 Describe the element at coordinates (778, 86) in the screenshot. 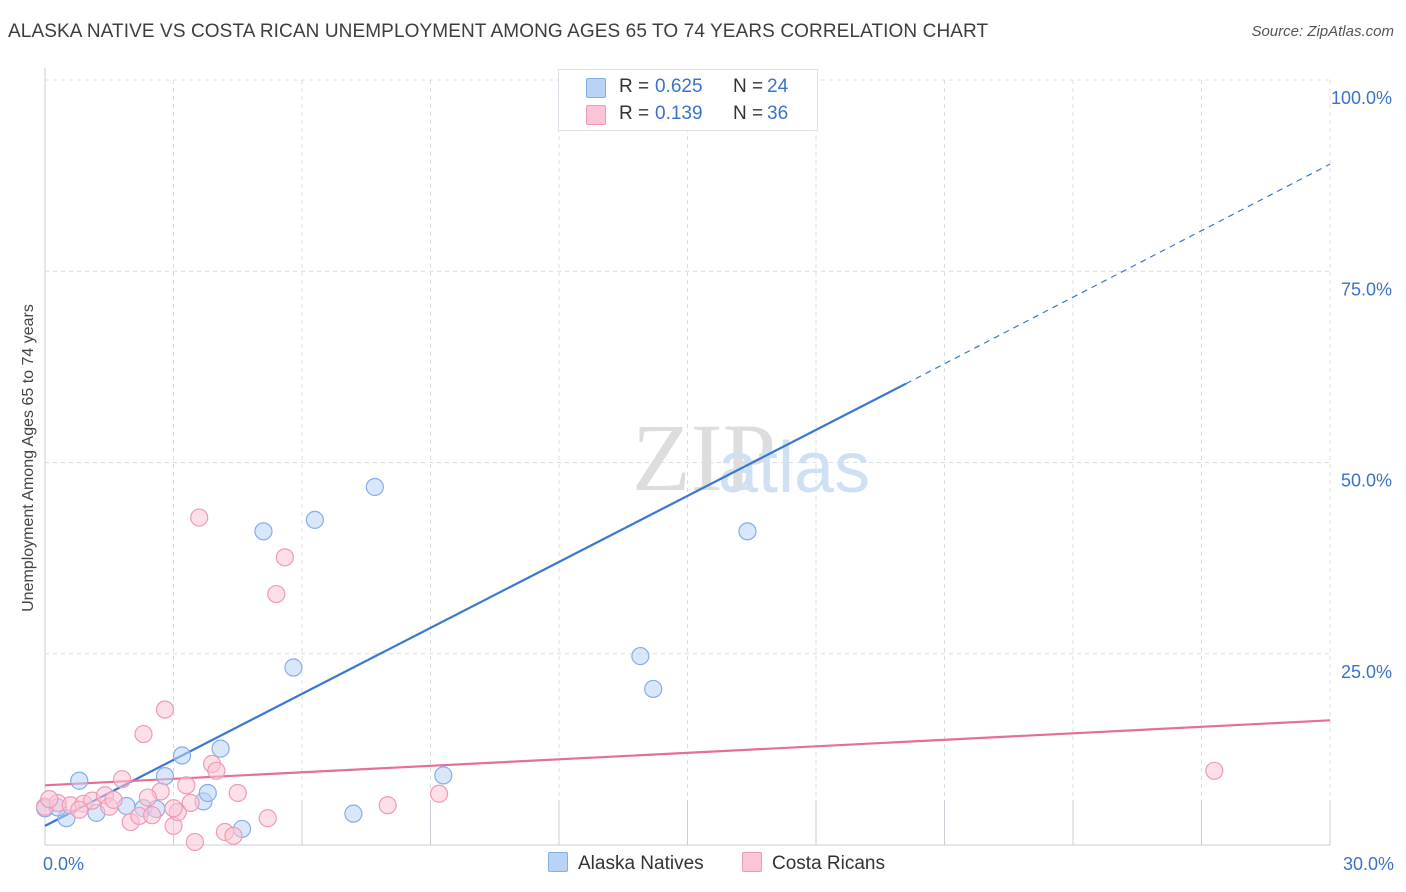

I see `n-value-alaska: 24` at that location.